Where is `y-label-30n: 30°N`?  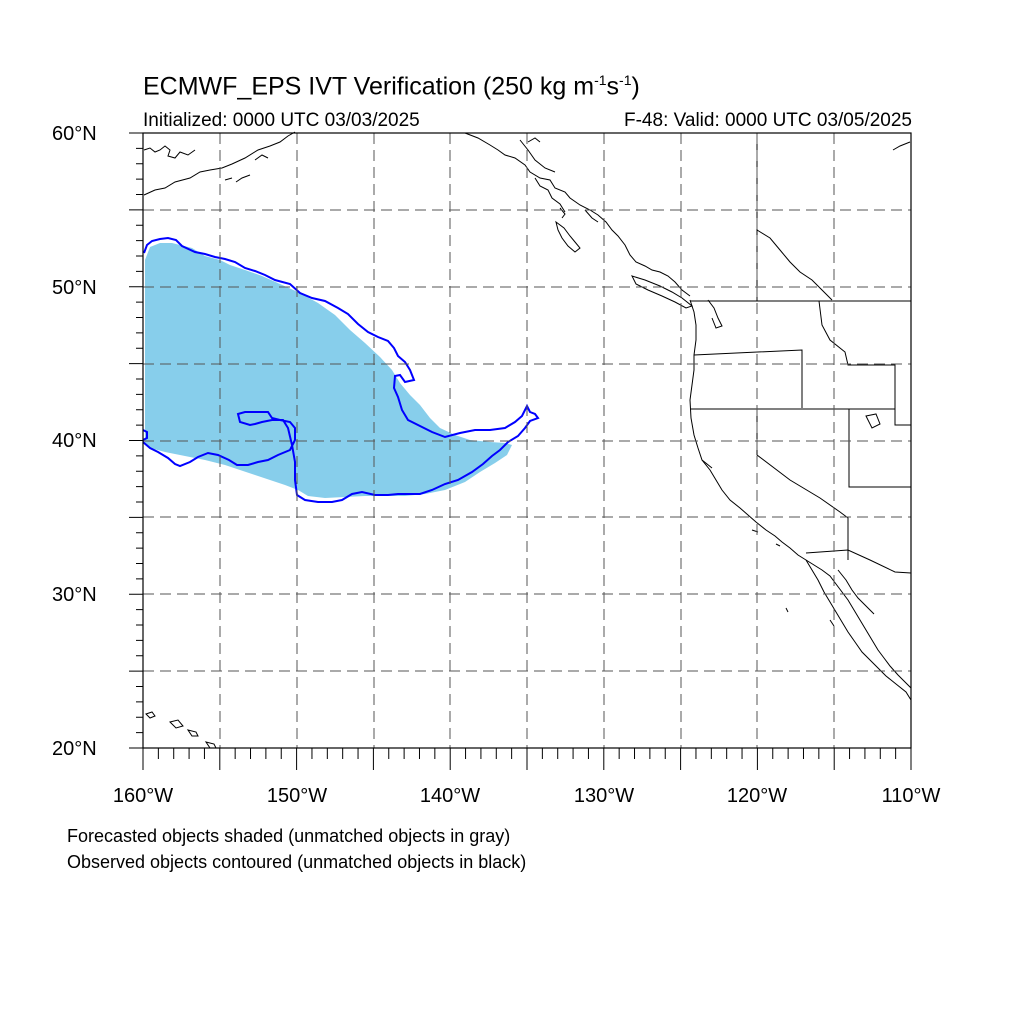
y-label-30n: 30°N is located at coordinates (74, 595).